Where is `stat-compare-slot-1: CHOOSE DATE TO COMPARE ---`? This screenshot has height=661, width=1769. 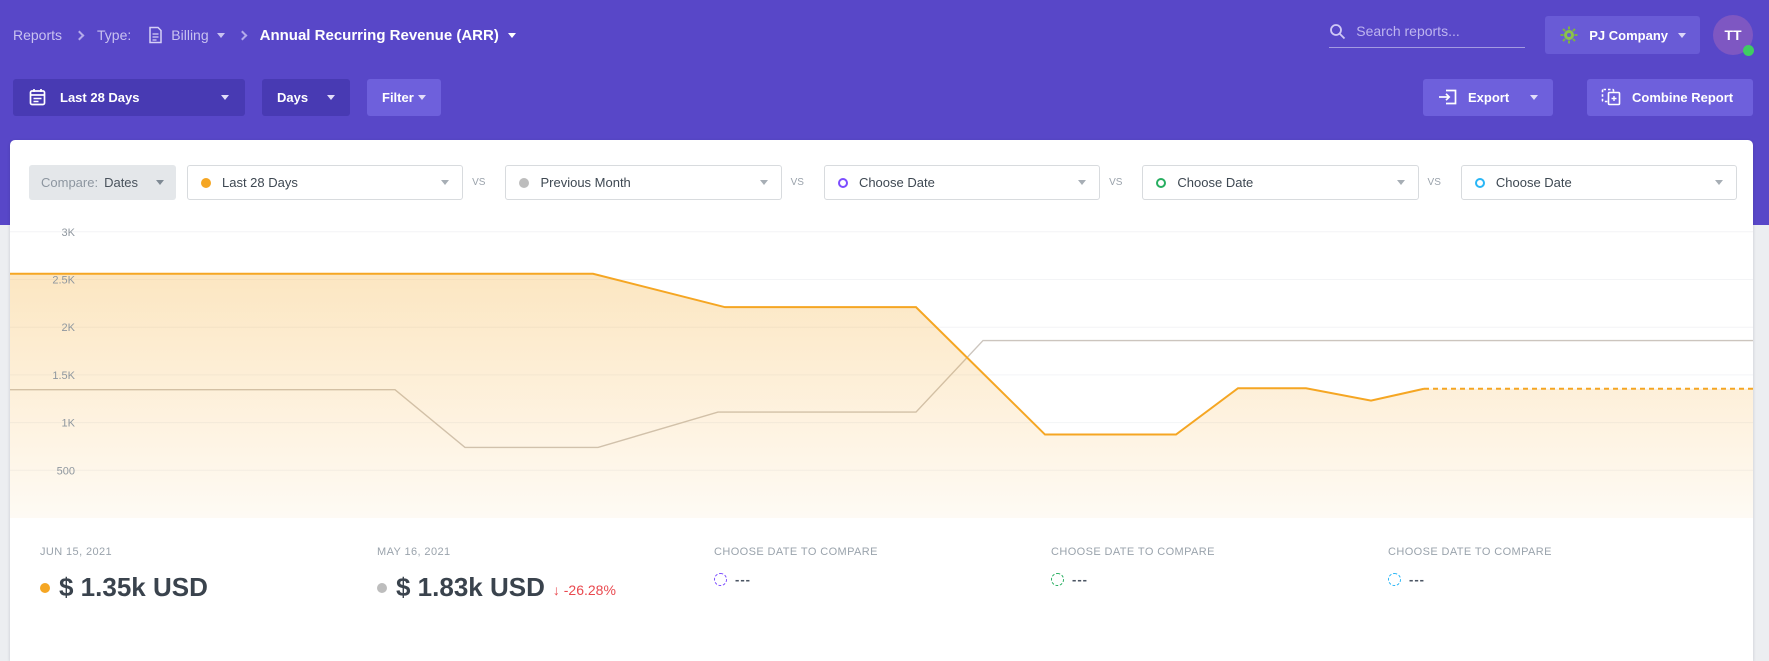
stat-compare-slot-1: CHOOSE DATE TO COMPARE --- is located at coordinates (882, 589).